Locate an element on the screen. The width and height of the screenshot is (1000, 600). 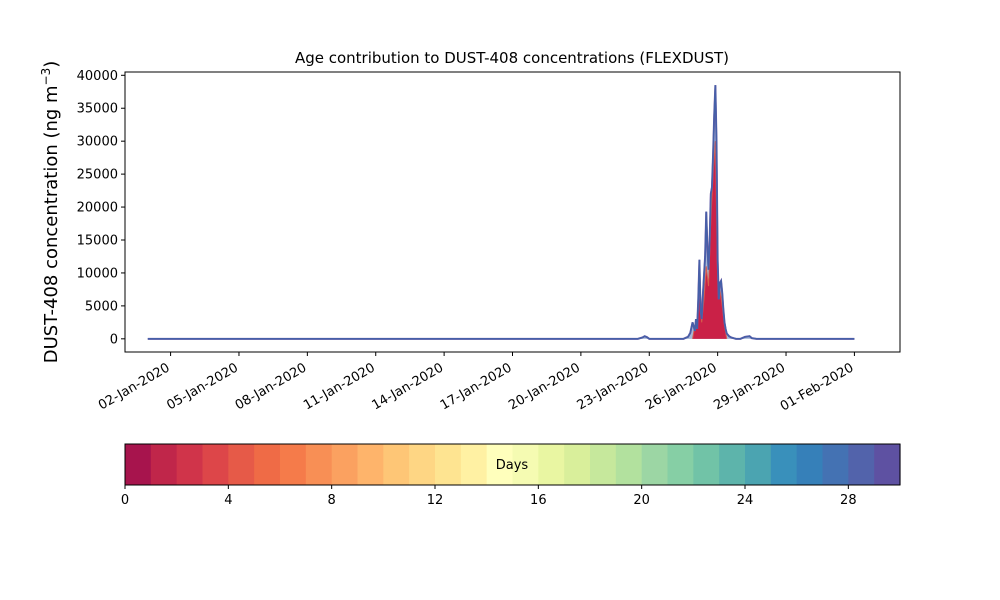
x-tick-label: 08-Jan-2020 is located at coordinates (271, 386).